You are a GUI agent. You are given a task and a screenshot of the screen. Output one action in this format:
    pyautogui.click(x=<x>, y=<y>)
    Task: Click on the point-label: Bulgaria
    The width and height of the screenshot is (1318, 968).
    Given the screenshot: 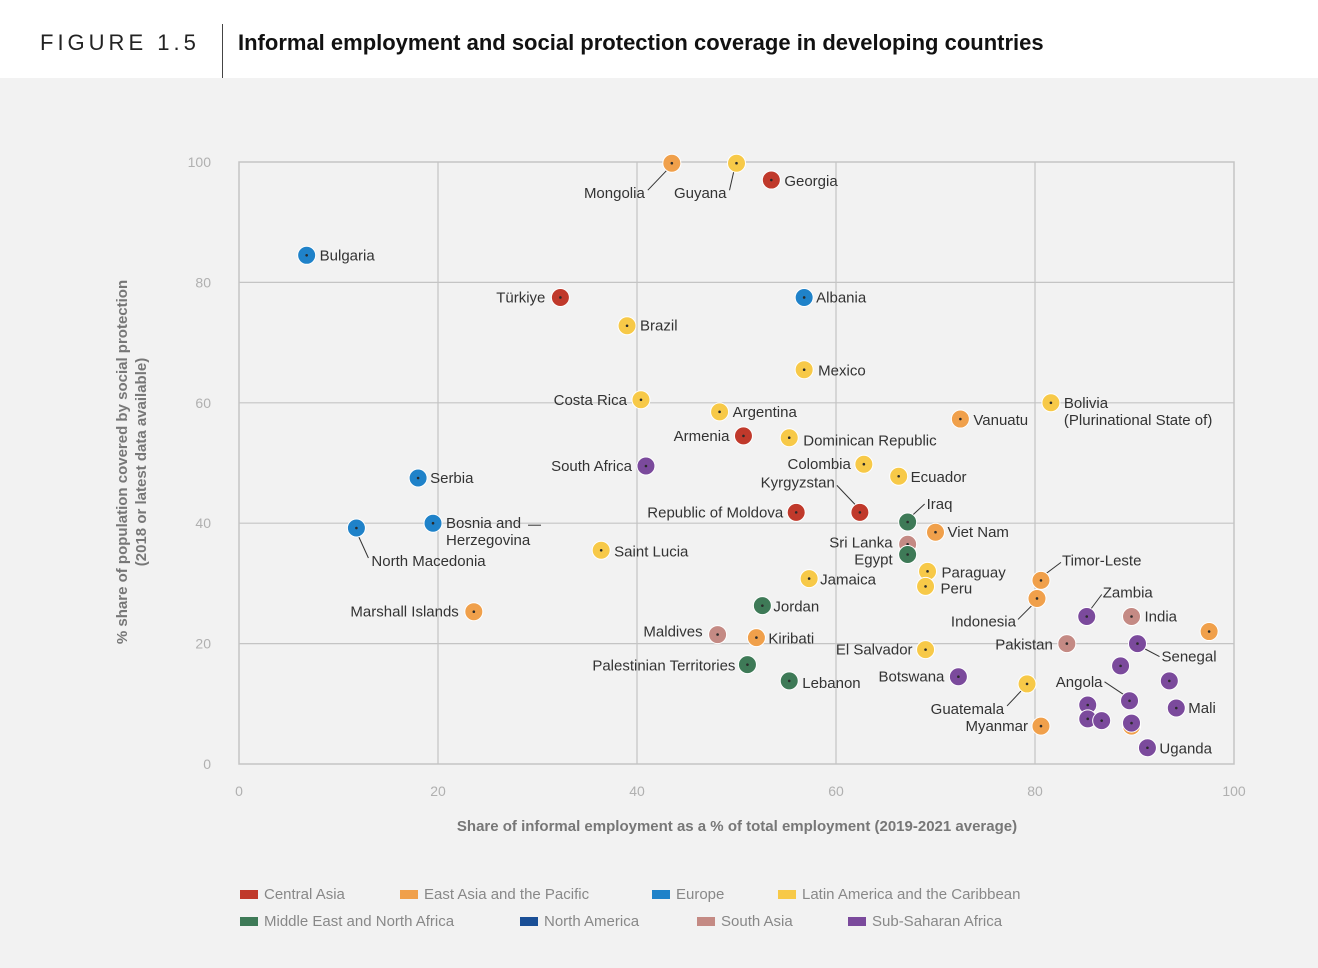 What is the action you would take?
    pyautogui.click(x=348, y=255)
    